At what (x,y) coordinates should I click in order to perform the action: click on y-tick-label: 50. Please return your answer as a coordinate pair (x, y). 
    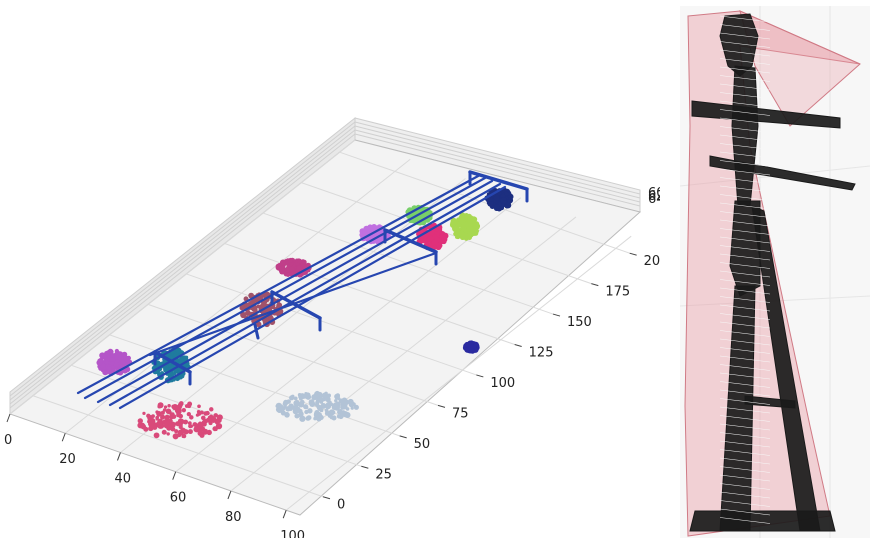
    Looking at the image, I should click on (422, 444).